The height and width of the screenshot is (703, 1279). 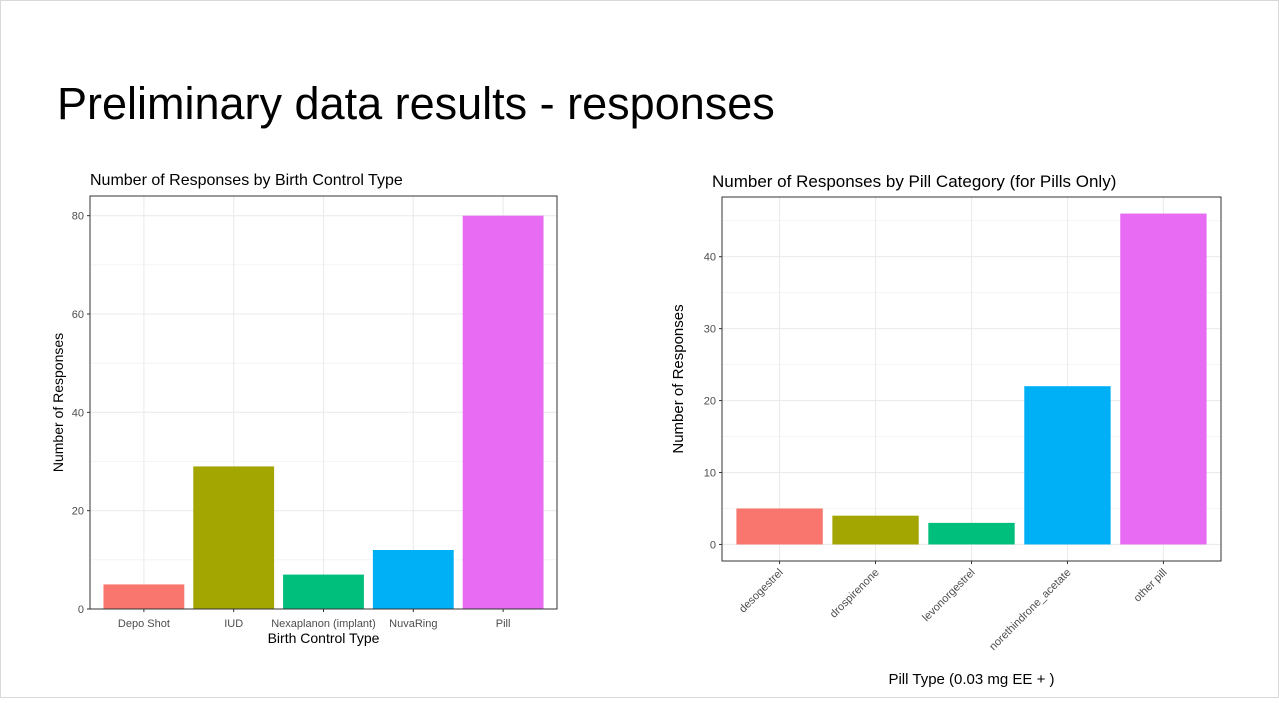 What do you see at coordinates (1030, 610) in the screenshot?
I see `x-tick-label: norethindrone_acetate` at bounding box center [1030, 610].